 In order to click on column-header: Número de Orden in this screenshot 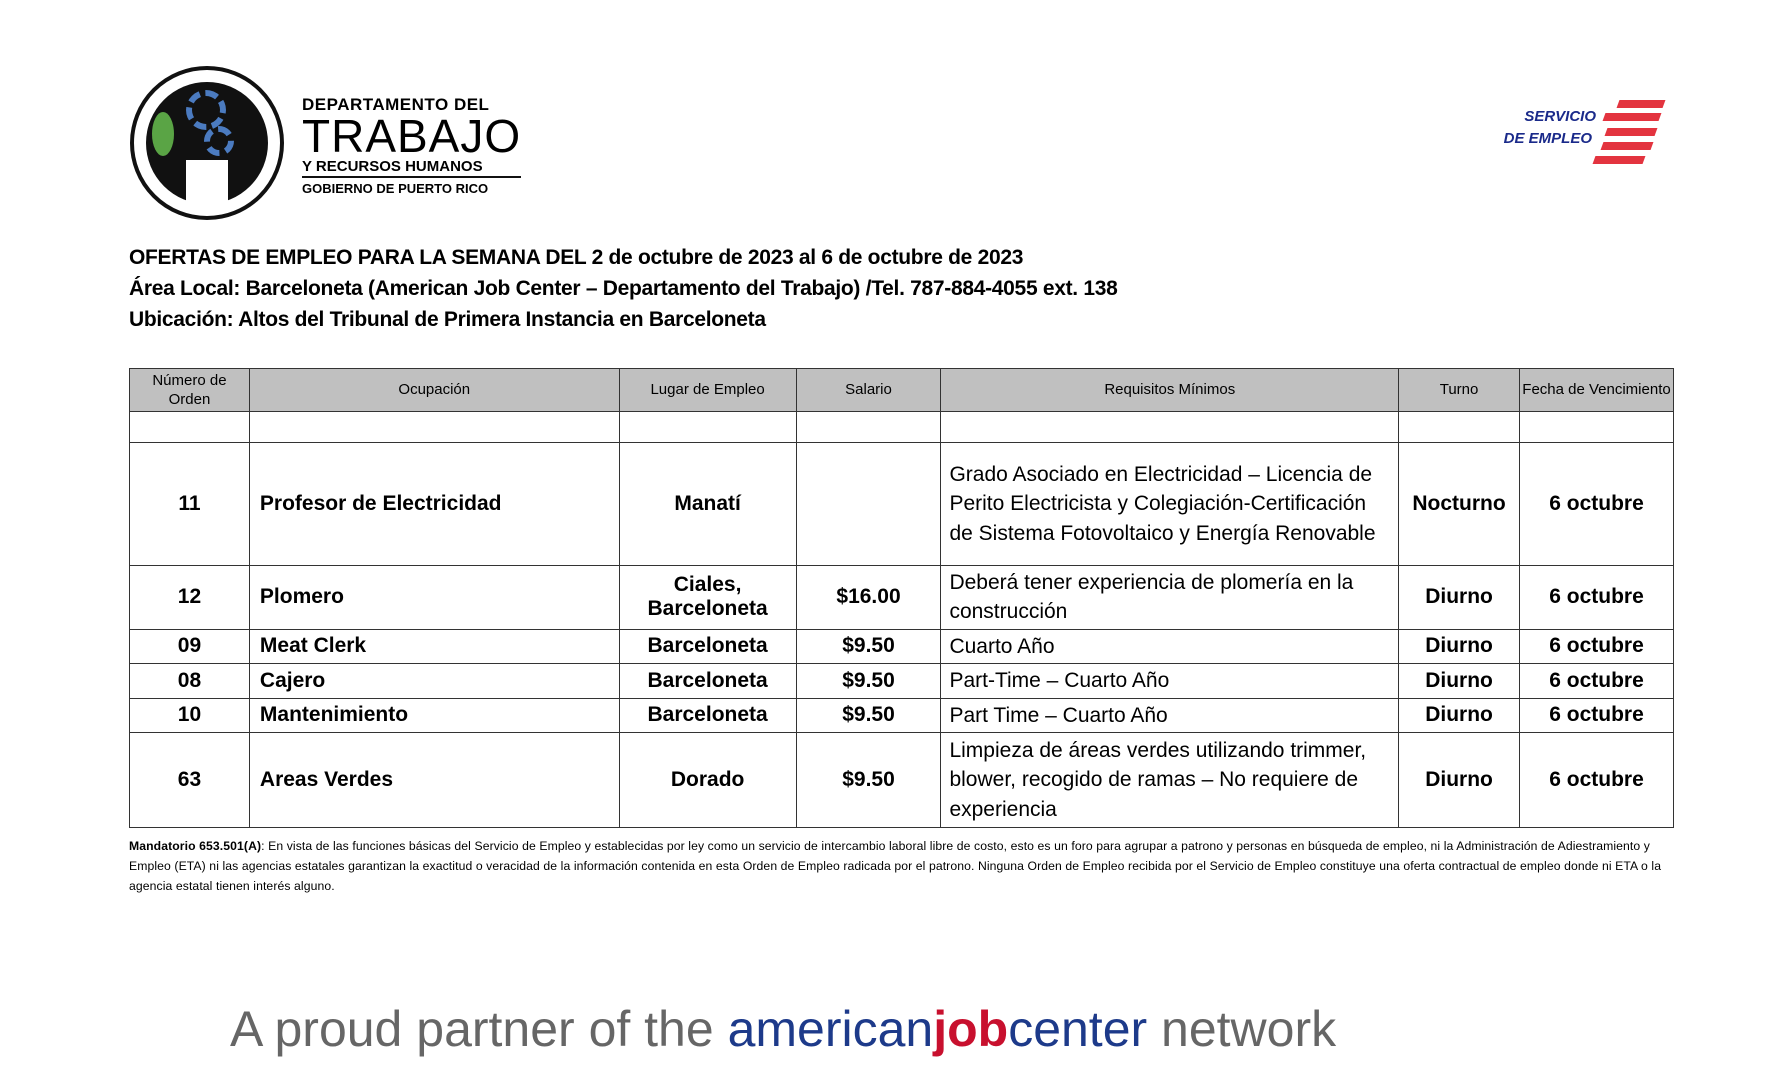, I will do `click(189, 390)`.